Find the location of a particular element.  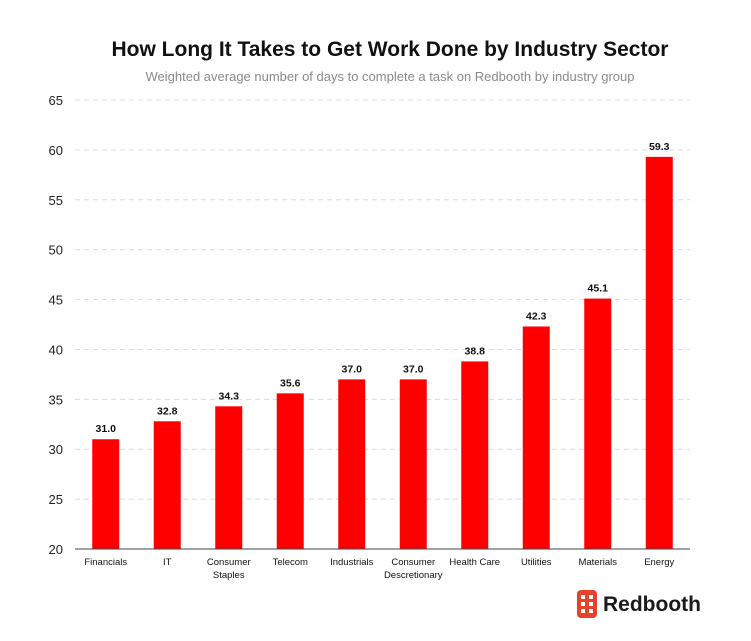

data-label: 42.3 is located at coordinates (536, 316).